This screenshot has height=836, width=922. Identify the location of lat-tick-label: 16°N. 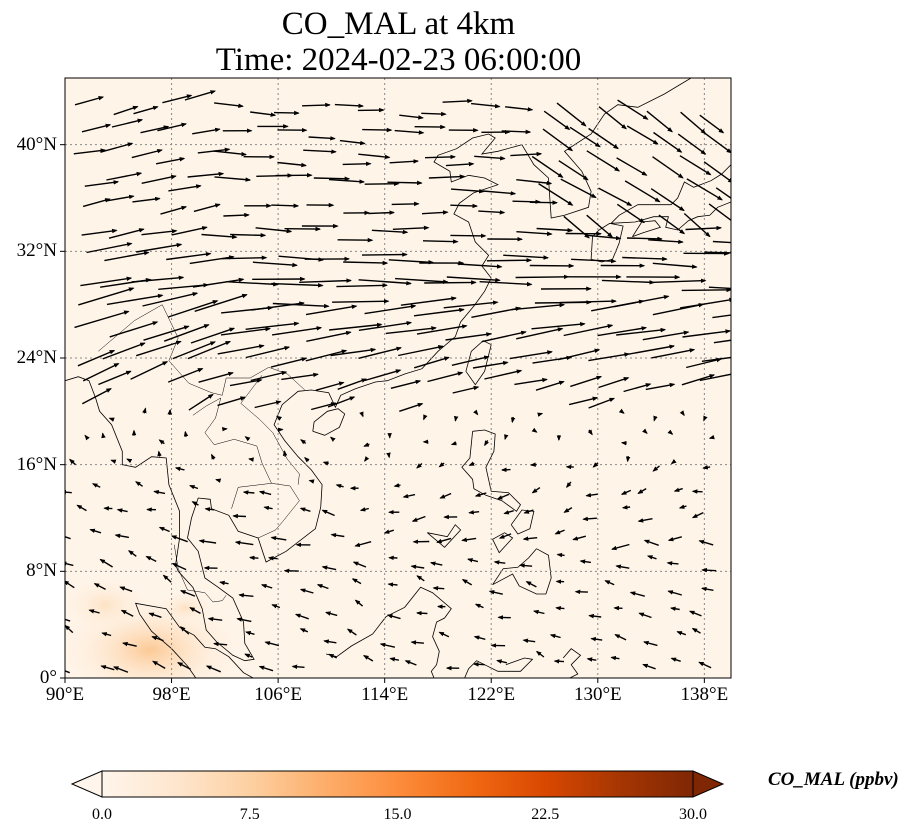
(36, 464).